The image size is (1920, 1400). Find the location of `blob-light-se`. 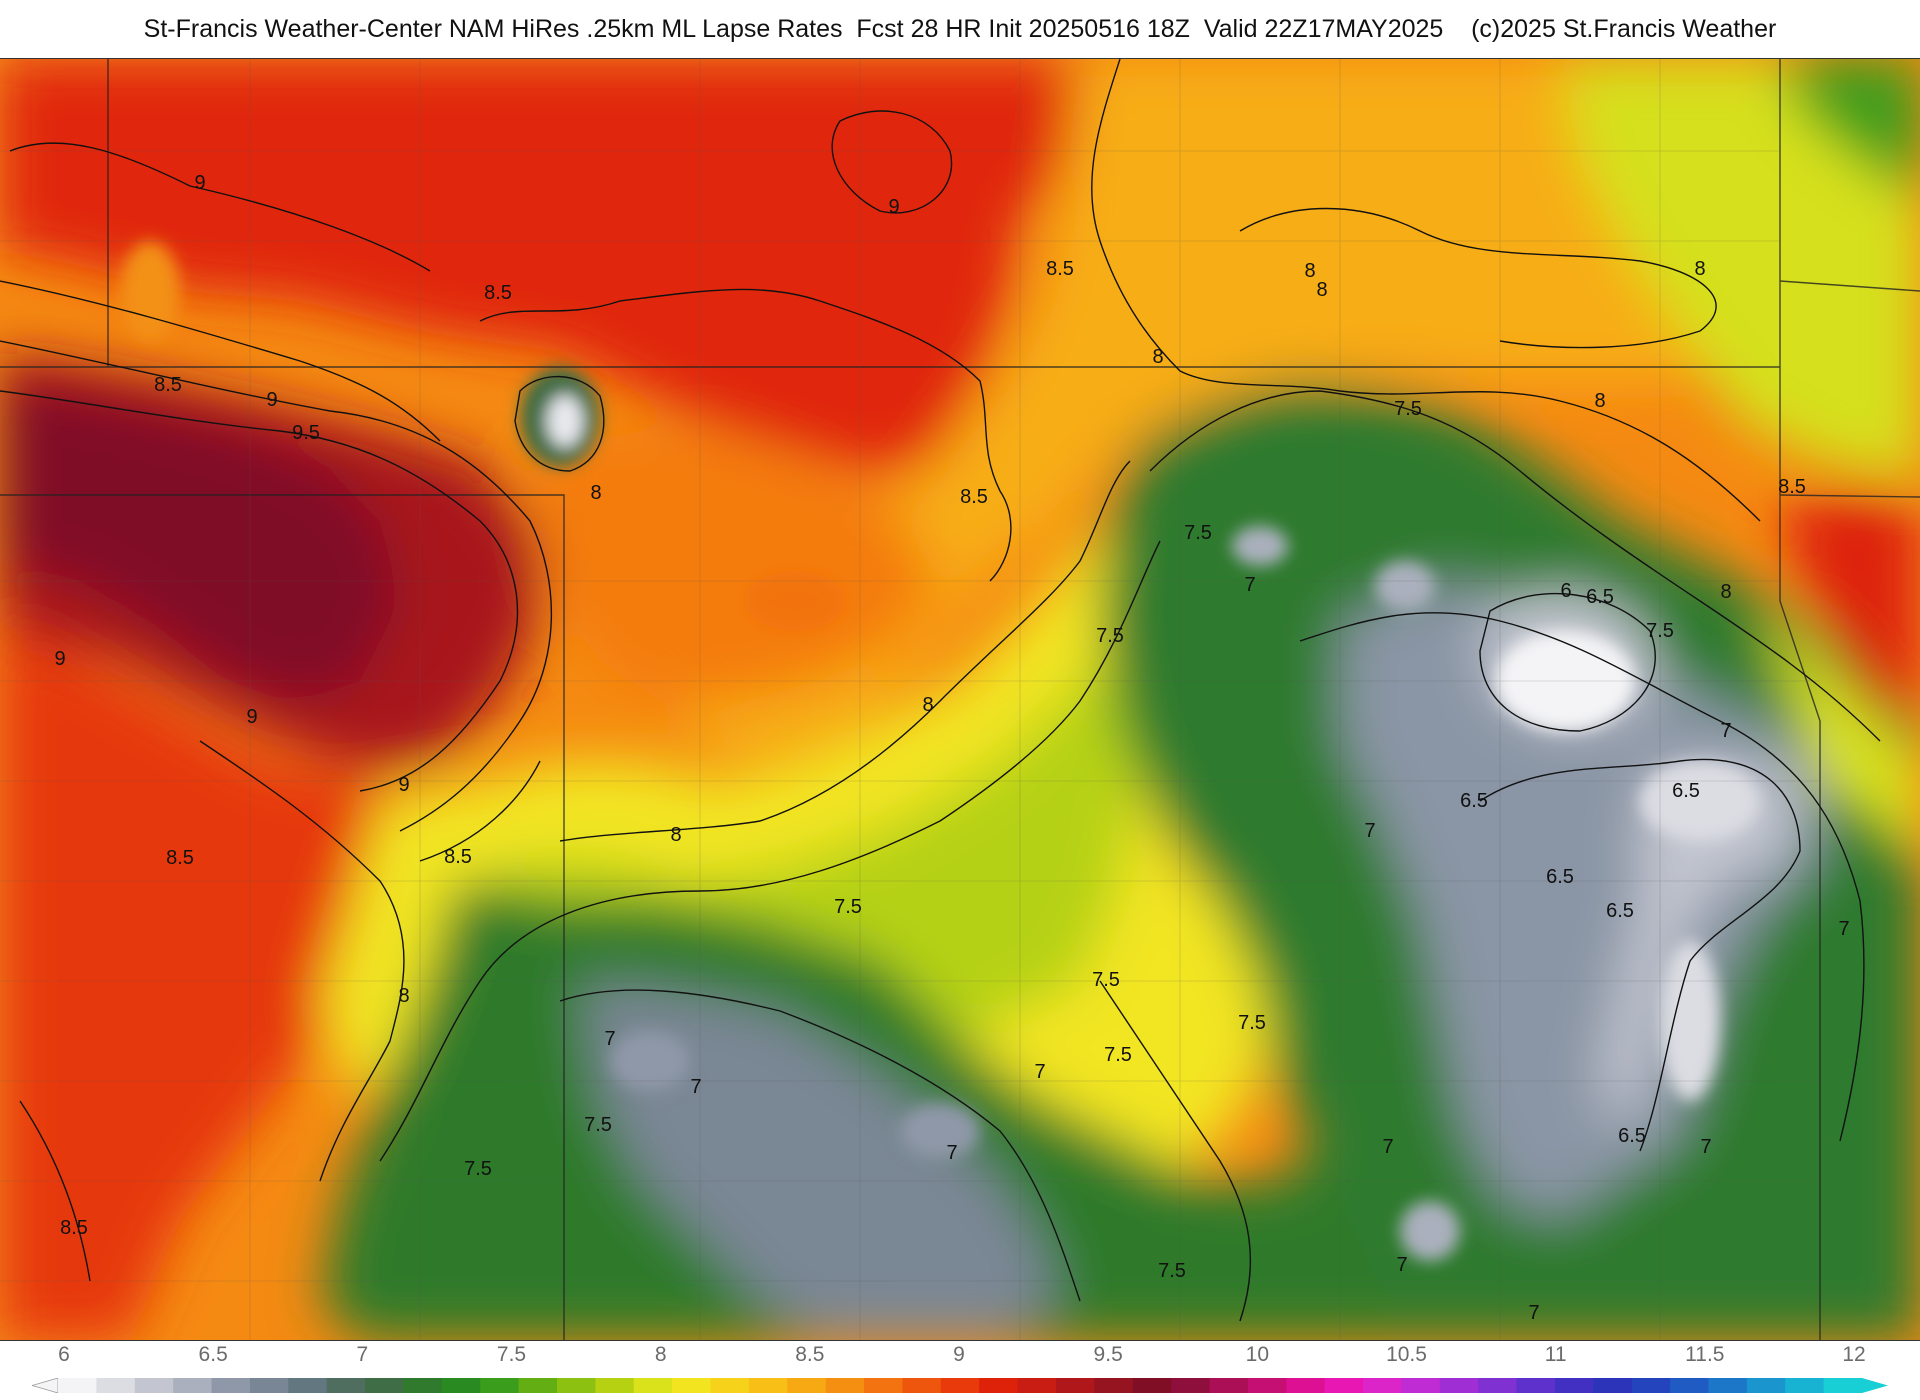

blob-light-se is located at coordinates (1690, 1021).